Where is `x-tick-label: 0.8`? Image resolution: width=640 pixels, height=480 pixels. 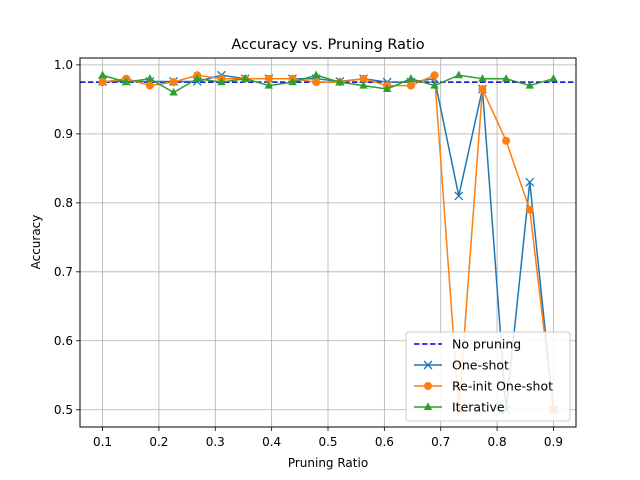 x-tick-label: 0.8 is located at coordinates (497, 442).